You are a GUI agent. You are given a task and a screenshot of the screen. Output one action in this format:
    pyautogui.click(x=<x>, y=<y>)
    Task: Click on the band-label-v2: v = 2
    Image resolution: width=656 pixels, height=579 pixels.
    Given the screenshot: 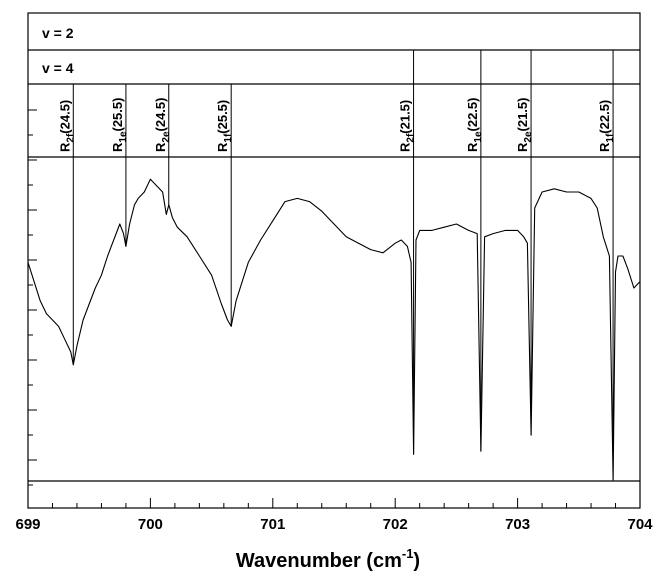 What is the action you would take?
    pyautogui.click(x=58, y=33)
    